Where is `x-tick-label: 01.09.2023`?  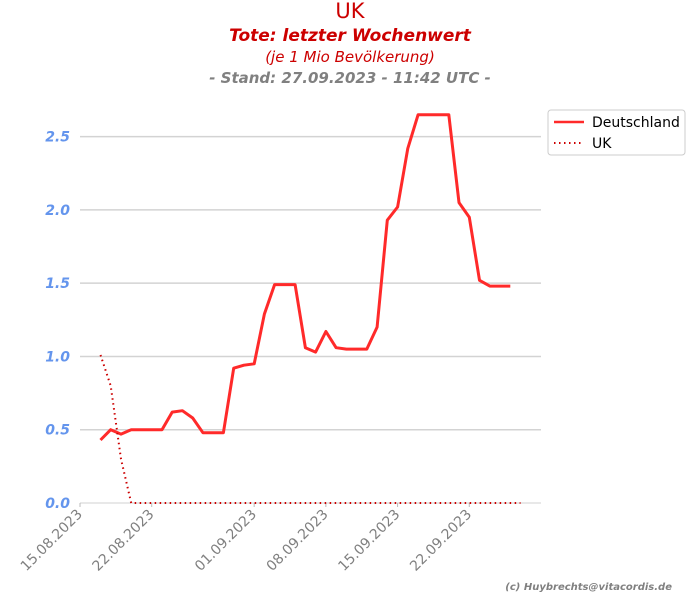 x-tick-label: 01.09.2023 is located at coordinates (226, 541).